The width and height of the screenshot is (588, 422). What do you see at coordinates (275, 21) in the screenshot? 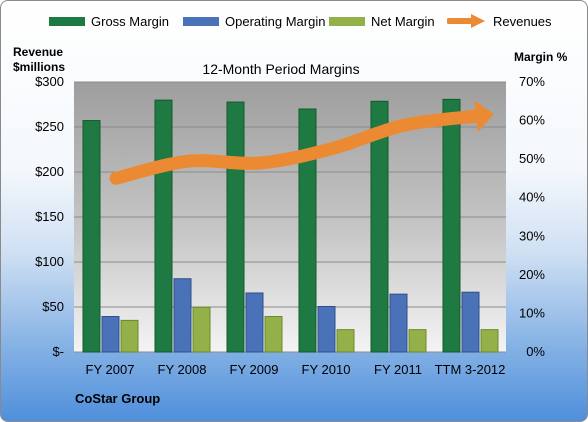
I see `legend-label-operating-margin: Operating Margin` at bounding box center [275, 21].